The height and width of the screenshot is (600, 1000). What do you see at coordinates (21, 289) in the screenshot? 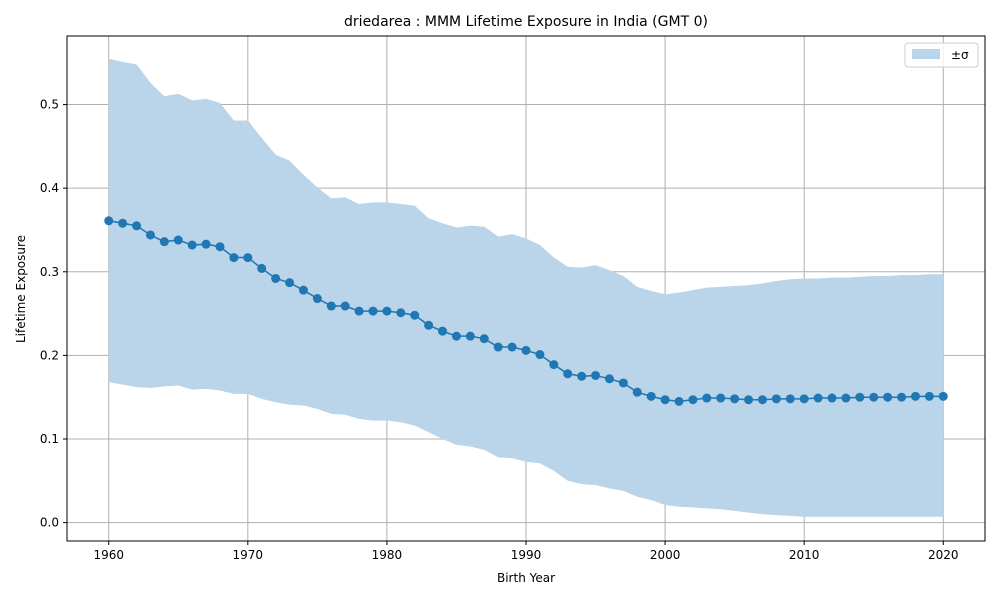
I see `y-axis-label: Lifetime Exposure` at bounding box center [21, 289].